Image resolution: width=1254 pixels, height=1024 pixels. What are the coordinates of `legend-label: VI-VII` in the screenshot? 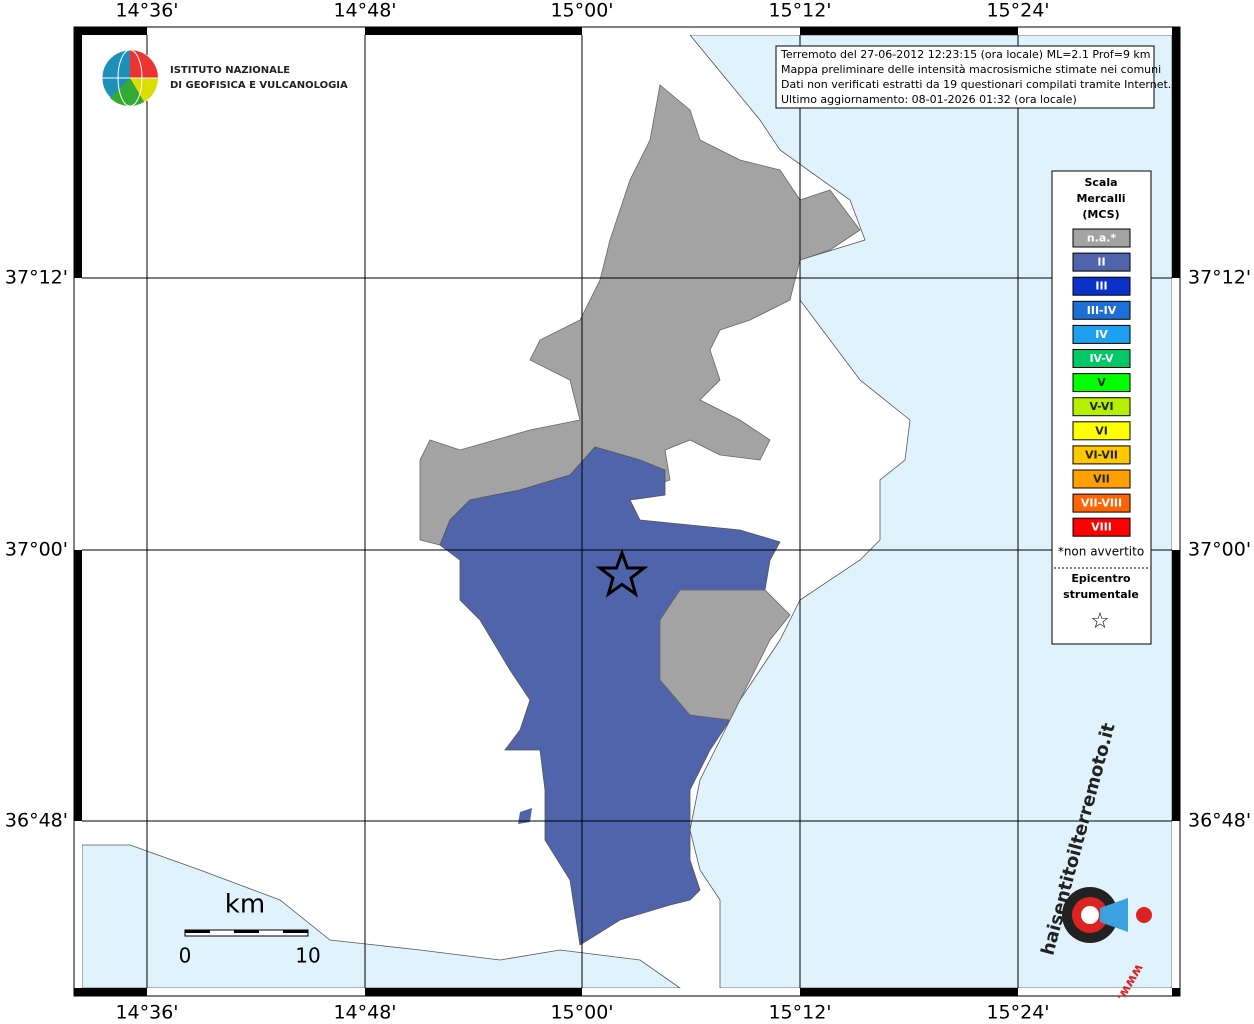 It's located at (1101, 454).